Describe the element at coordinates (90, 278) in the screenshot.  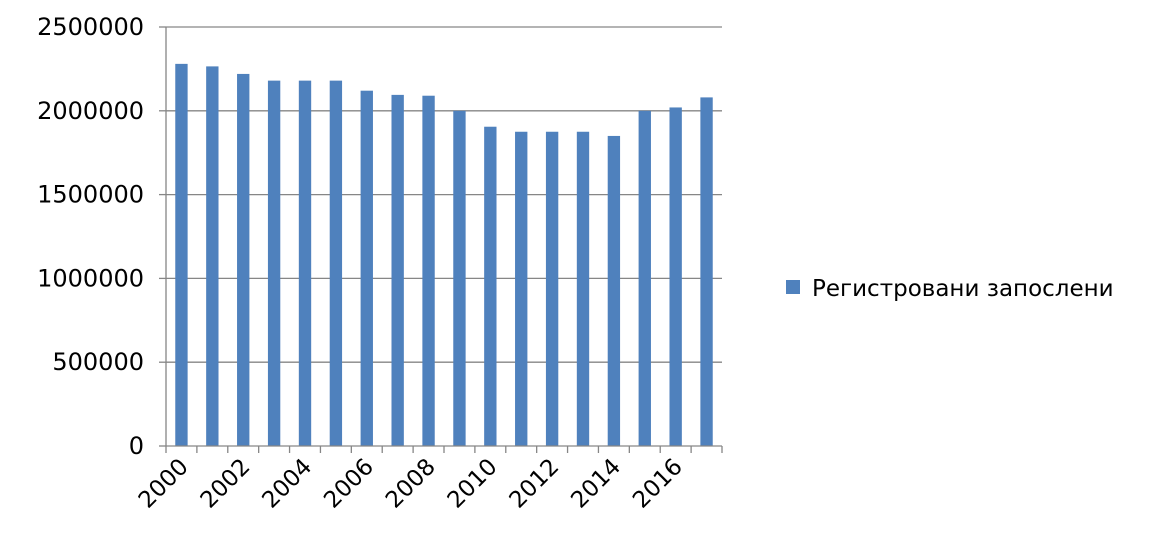
I see `y-tick-label: 1000000` at that location.